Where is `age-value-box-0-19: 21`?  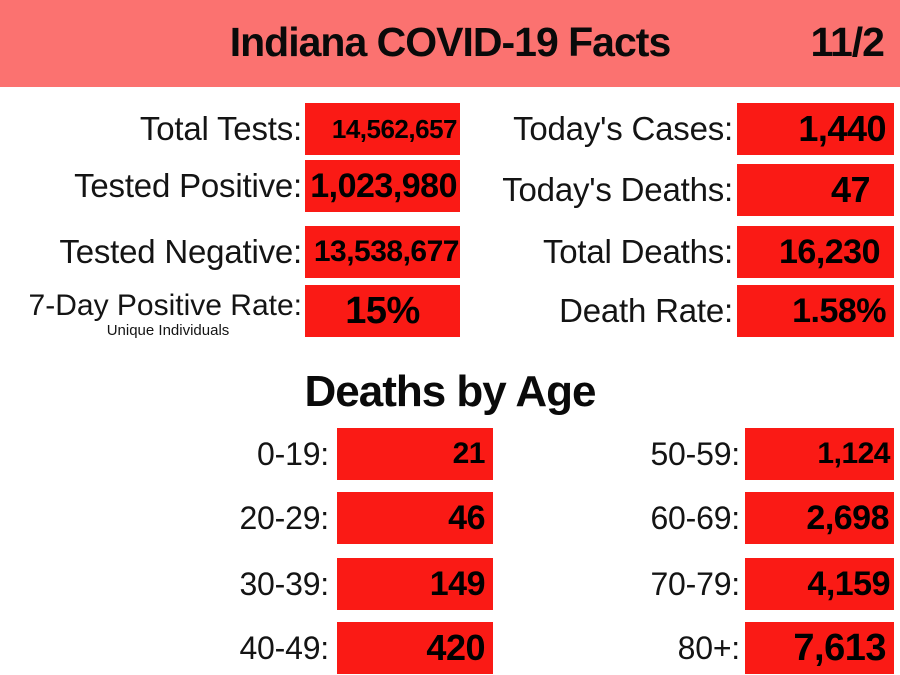
age-value-box-0-19: 21 is located at coordinates (415, 454).